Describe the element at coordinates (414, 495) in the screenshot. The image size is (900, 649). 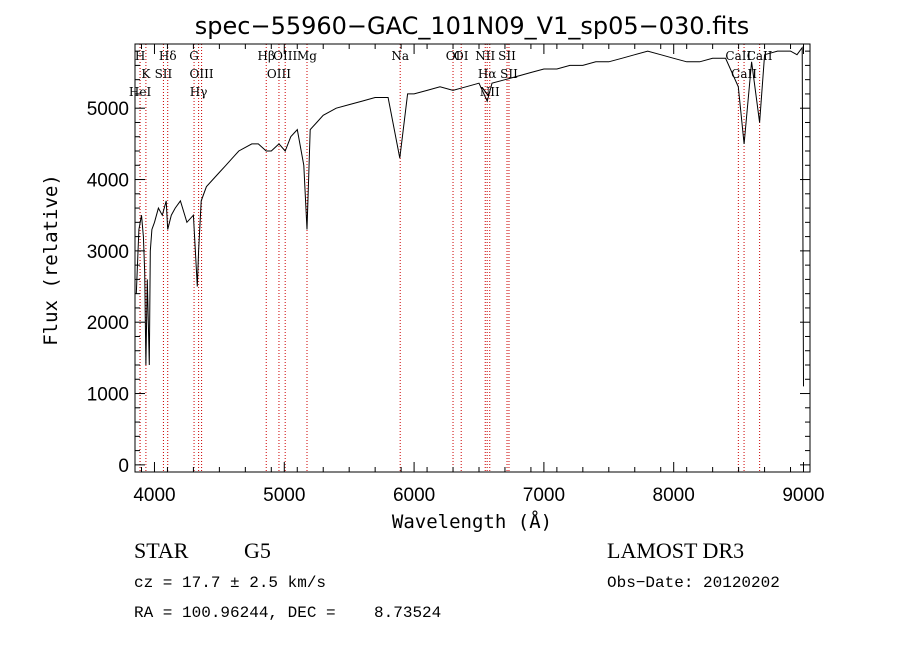
I see `x-tick-label: 6000` at that location.